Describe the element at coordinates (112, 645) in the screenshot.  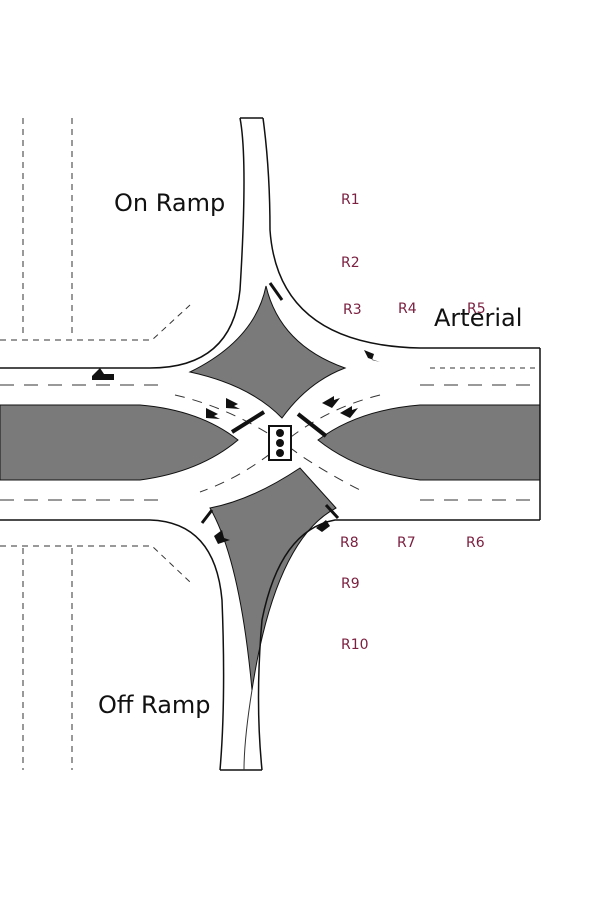
I see `off-ramp-outer-edge` at that location.